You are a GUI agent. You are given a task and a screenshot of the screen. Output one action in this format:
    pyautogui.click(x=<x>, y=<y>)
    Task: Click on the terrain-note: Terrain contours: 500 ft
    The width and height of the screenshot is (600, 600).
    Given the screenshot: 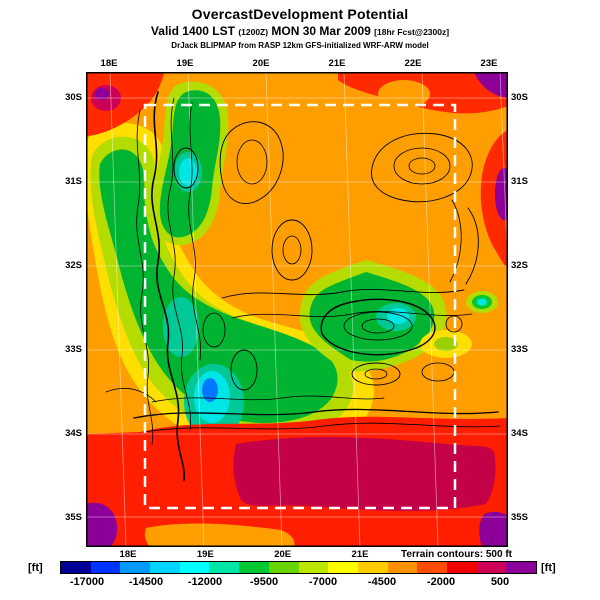 What is the action you would take?
    pyautogui.click(x=456, y=554)
    